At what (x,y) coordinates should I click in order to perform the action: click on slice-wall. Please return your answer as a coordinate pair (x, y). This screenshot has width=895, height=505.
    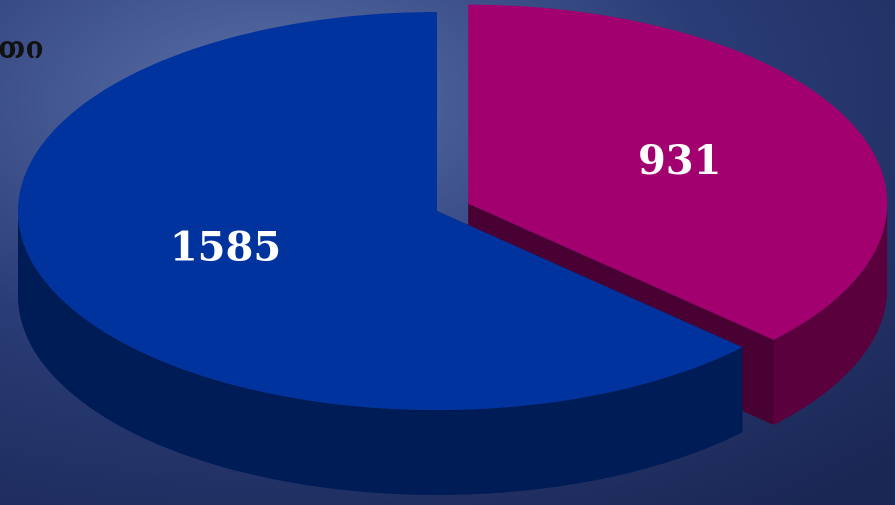
    Looking at the image, I should click on (830, 314).